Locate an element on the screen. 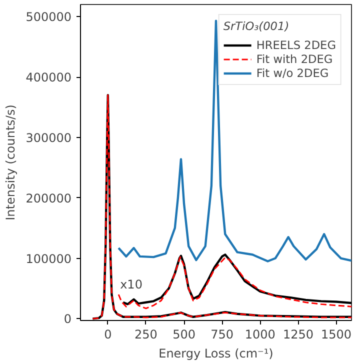 This screenshot has height=363, width=355. annotation: x10 is located at coordinates (131, 285).